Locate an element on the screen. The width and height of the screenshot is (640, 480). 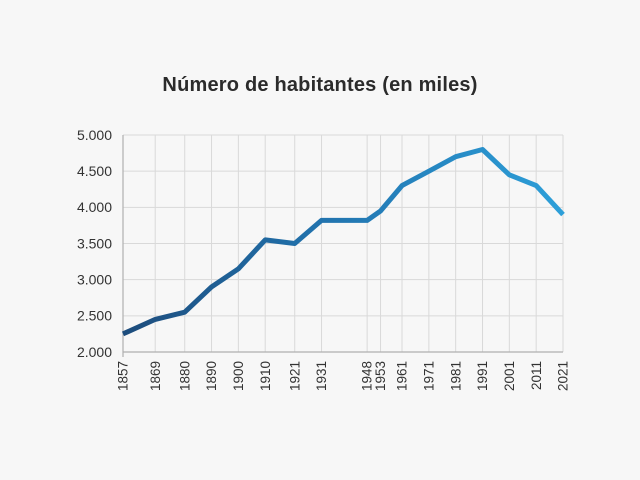
x-tick-label: 2021 is located at coordinates (563, 376).